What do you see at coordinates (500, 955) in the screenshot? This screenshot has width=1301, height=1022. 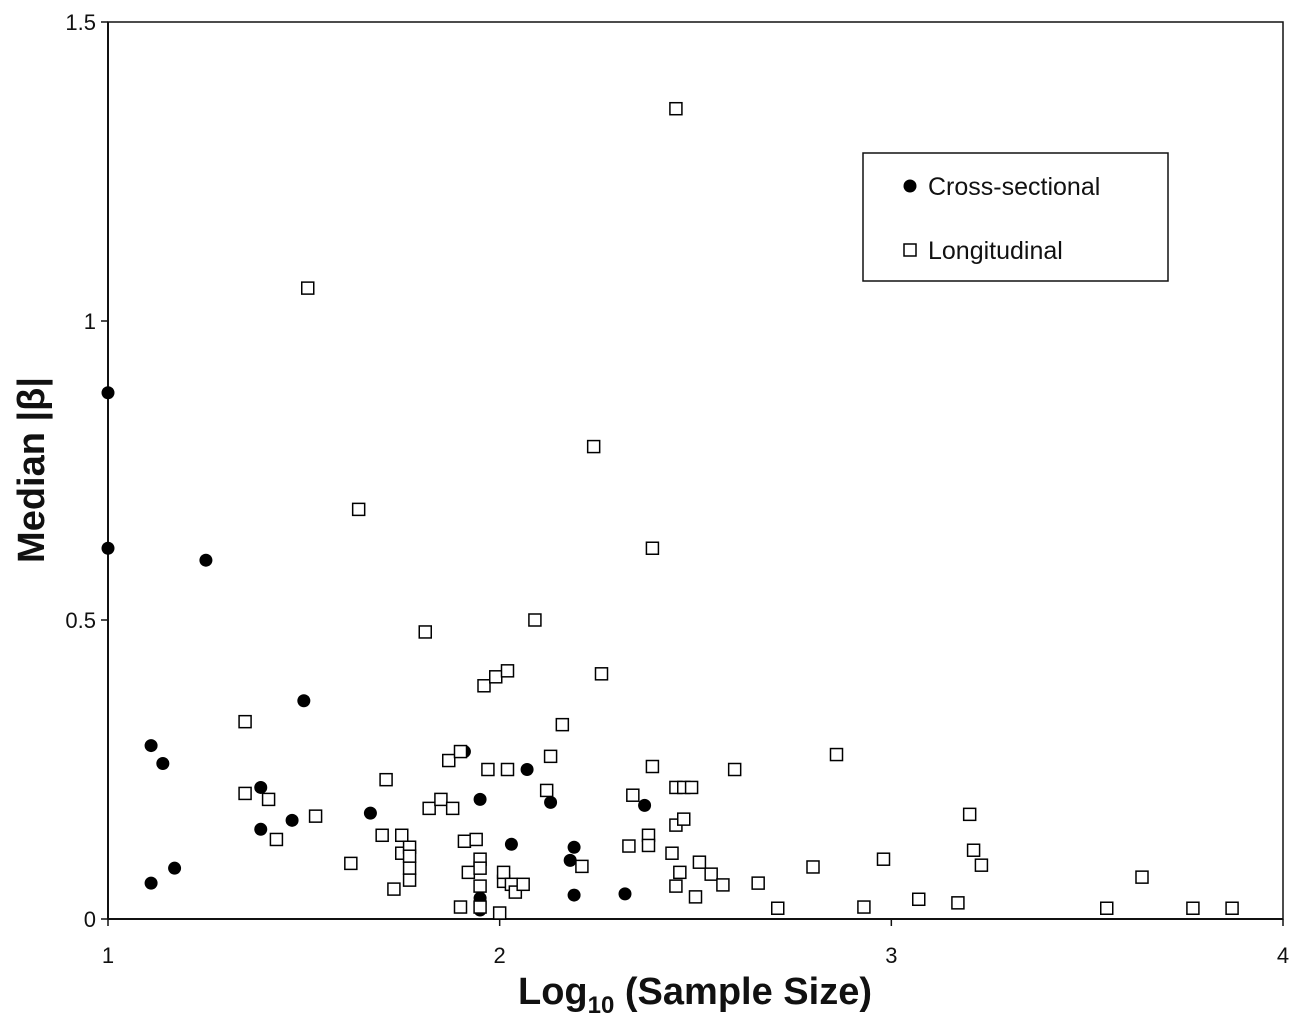 I see `x-tick-label: 2` at bounding box center [500, 955].